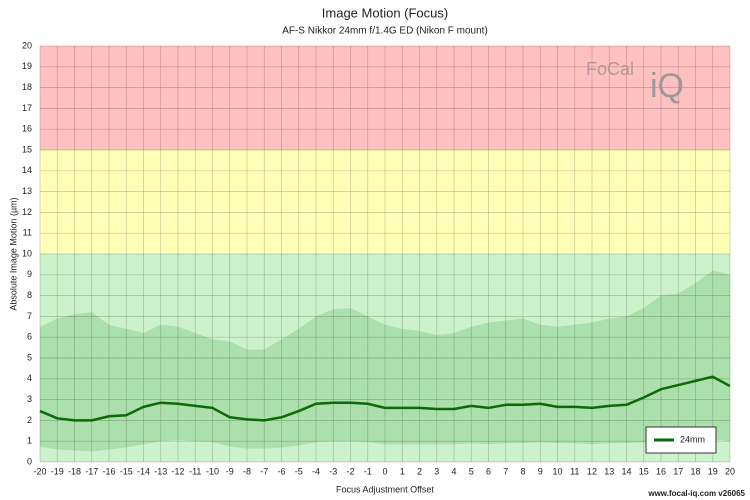 This screenshot has width=750, height=500. Describe the element at coordinates (29, 461) in the screenshot. I see `y-tick-label: 0` at that location.